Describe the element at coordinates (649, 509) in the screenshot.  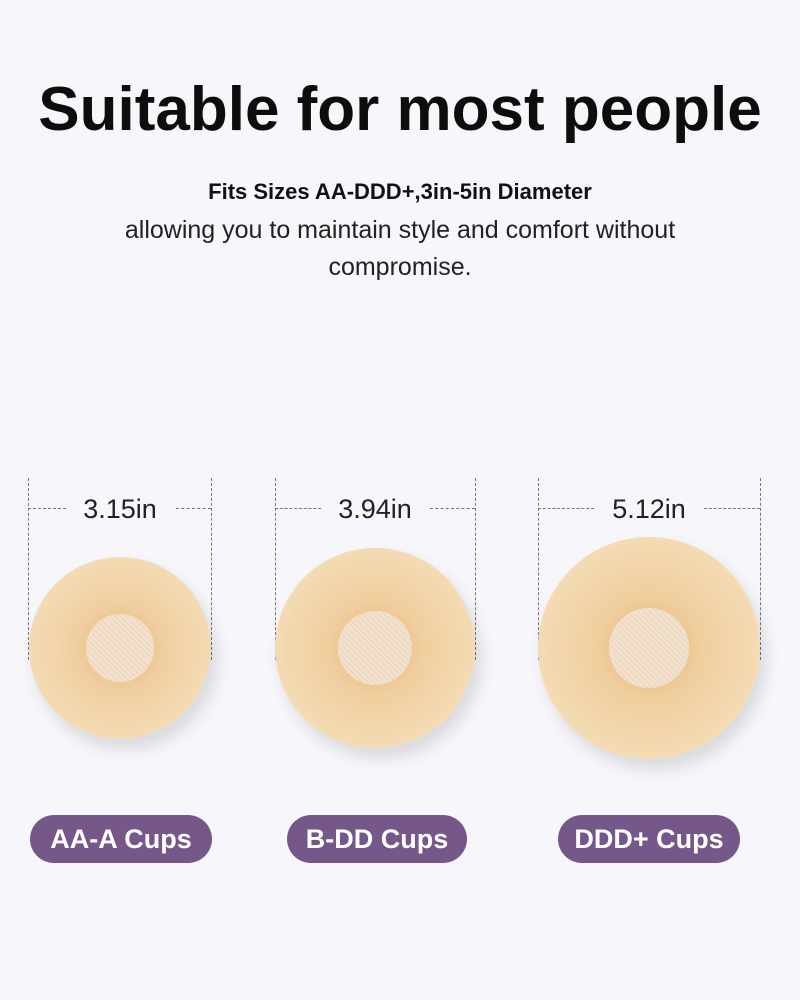
I see `diameter-label: 5.12in` at that location.